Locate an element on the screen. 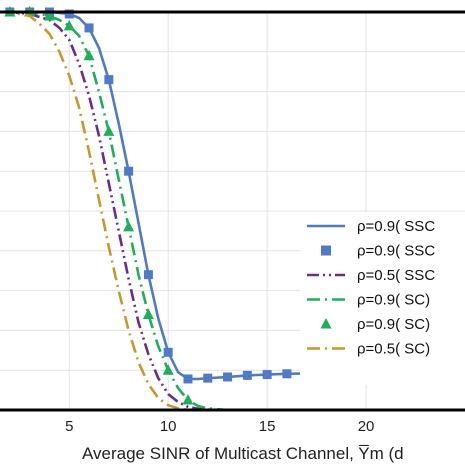  x-ticks: 5 10 15 20 is located at coordinates (219, 426).